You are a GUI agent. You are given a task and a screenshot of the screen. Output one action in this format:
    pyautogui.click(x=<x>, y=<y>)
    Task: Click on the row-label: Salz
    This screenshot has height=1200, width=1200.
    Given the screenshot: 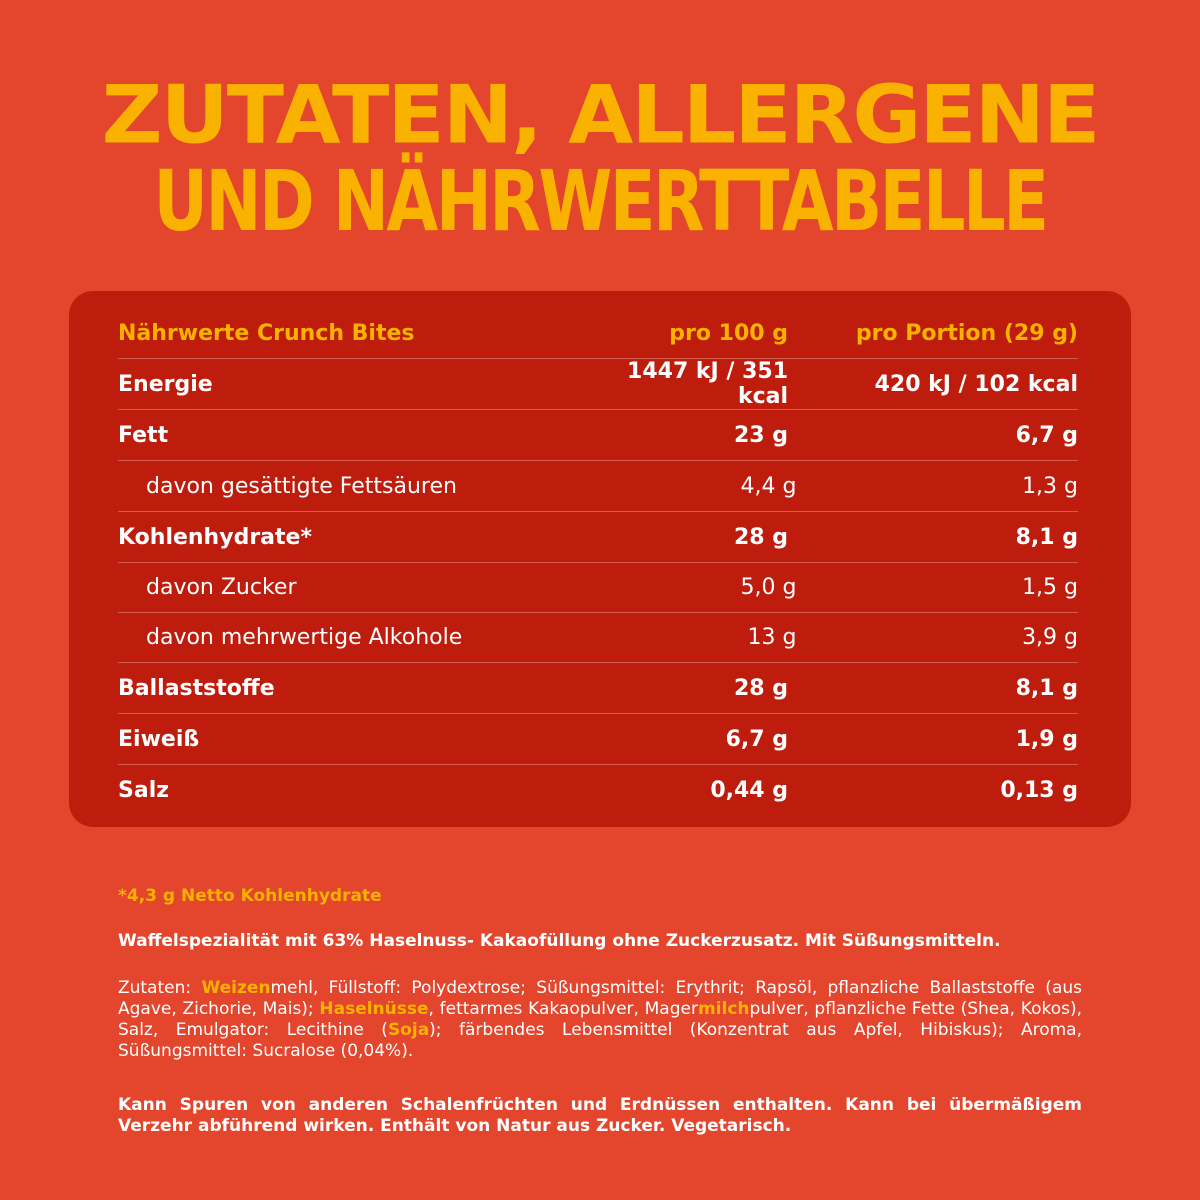 What is the action you would take?
    pyautogui.click(x=144, y=790)
    